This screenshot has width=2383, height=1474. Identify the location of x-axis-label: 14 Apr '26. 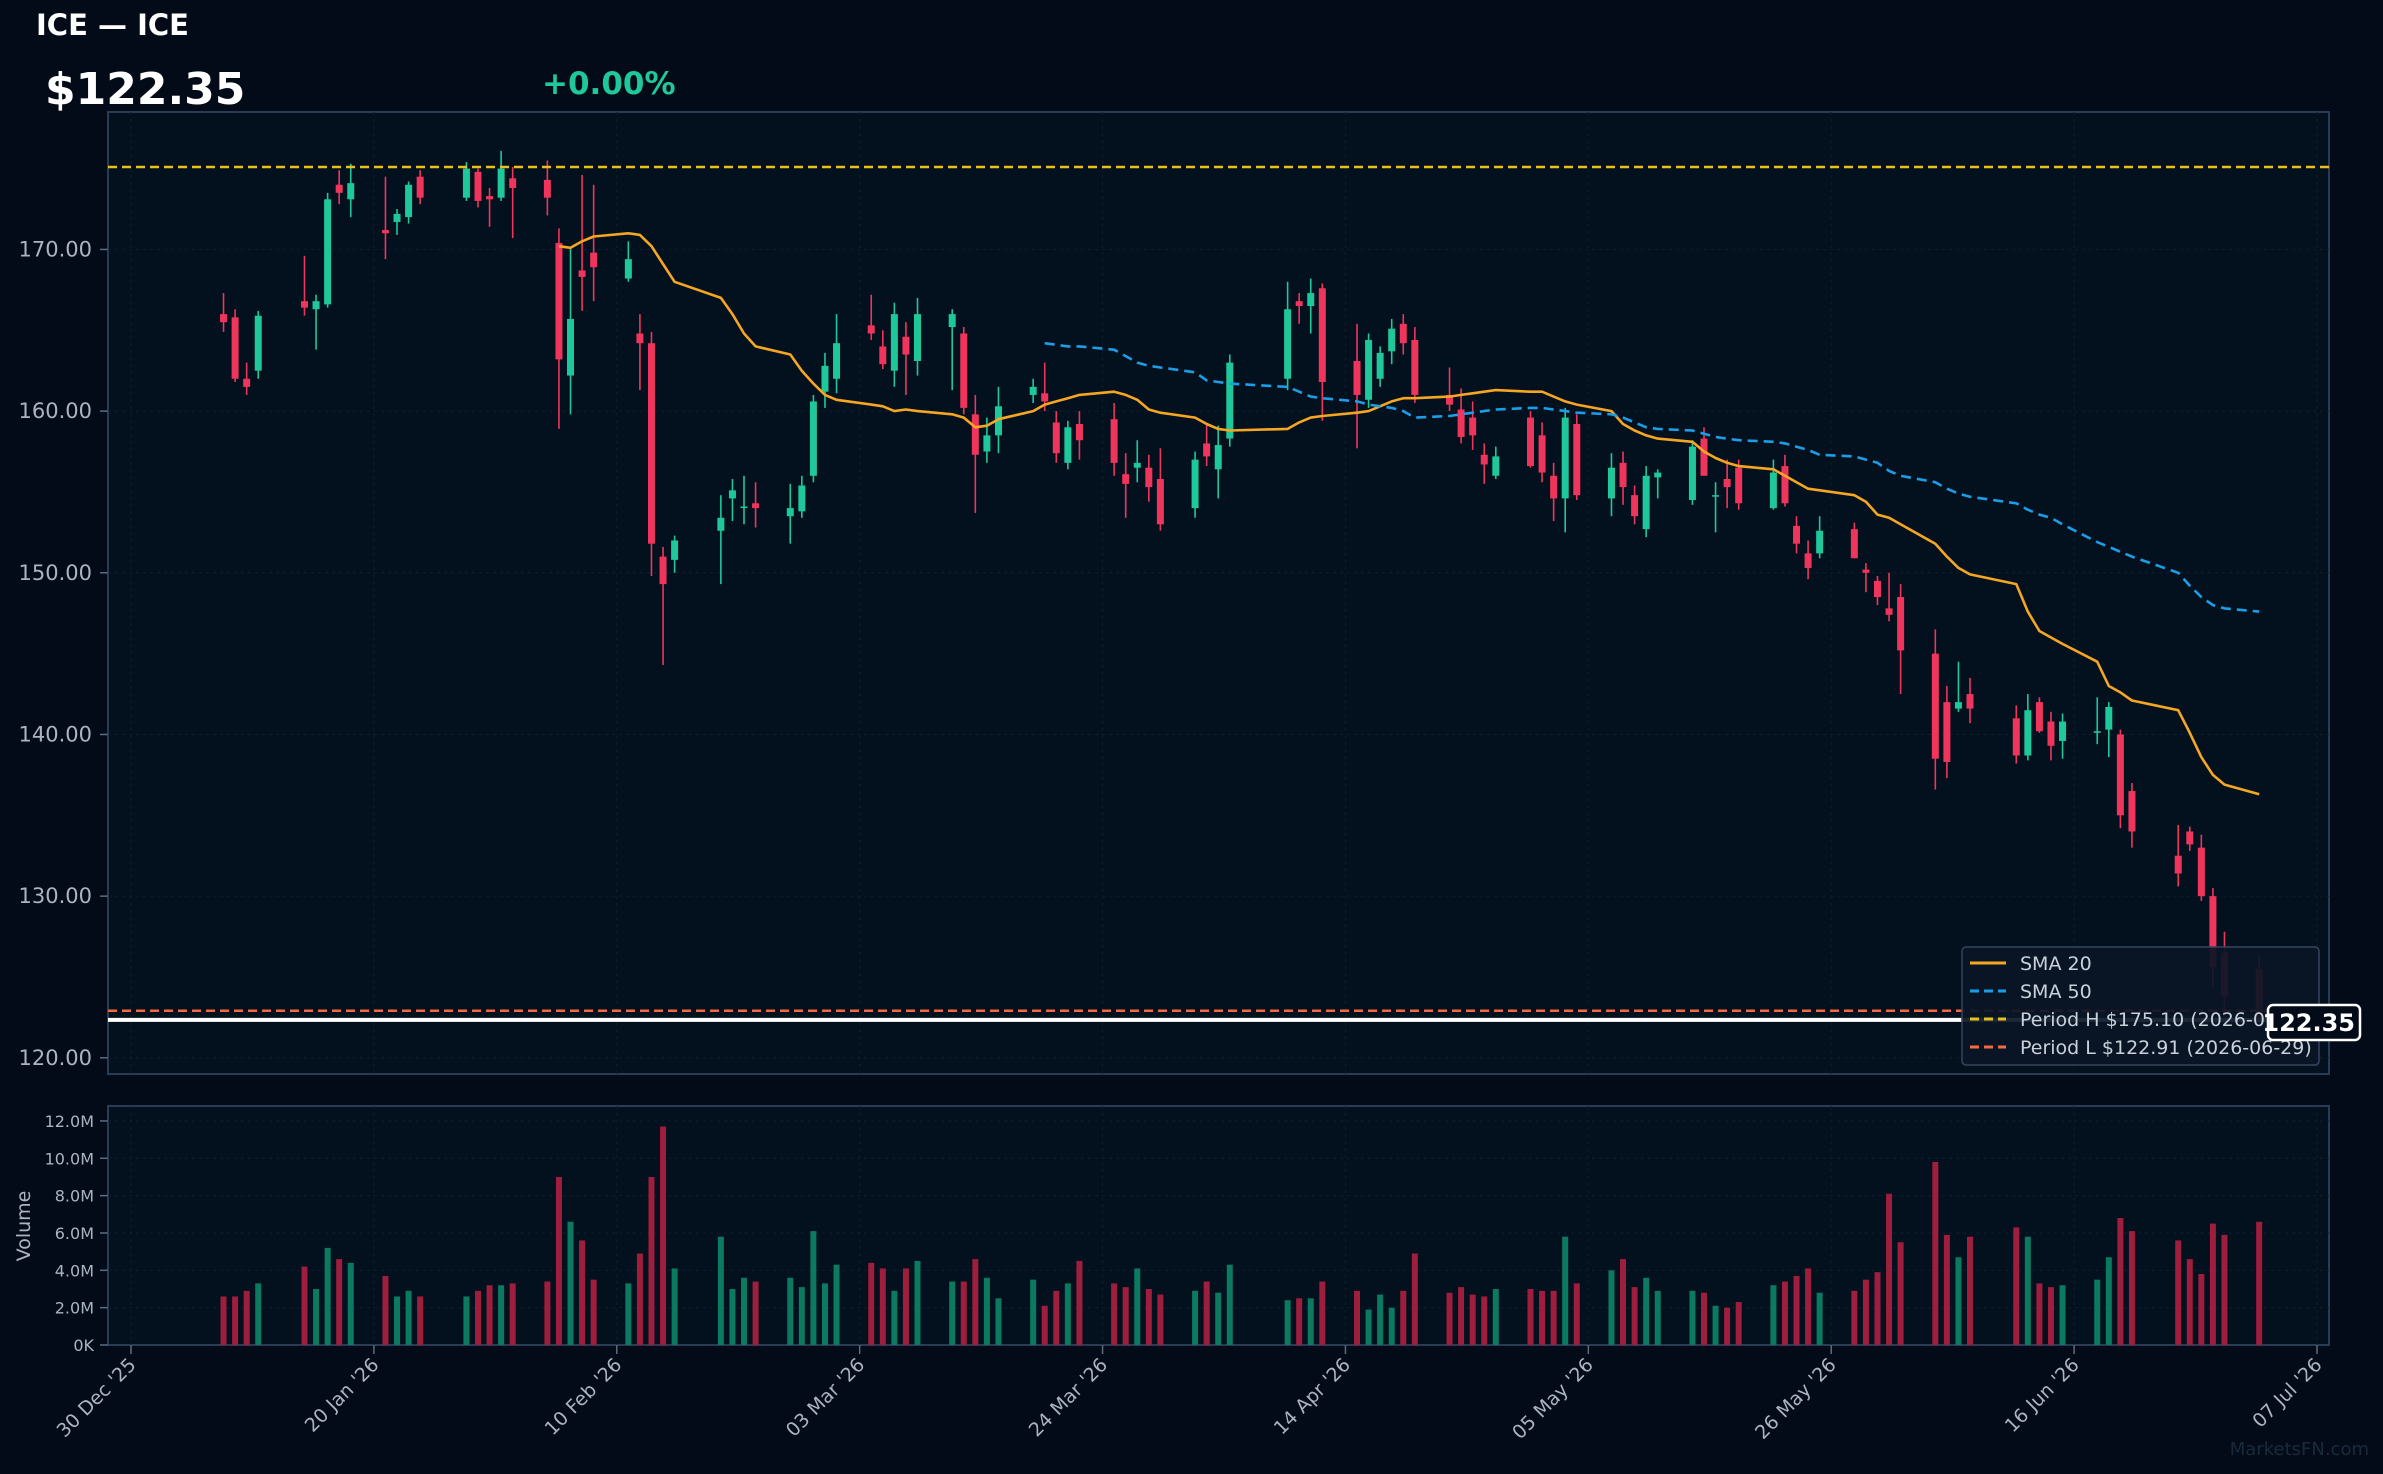
(1312, 1396).